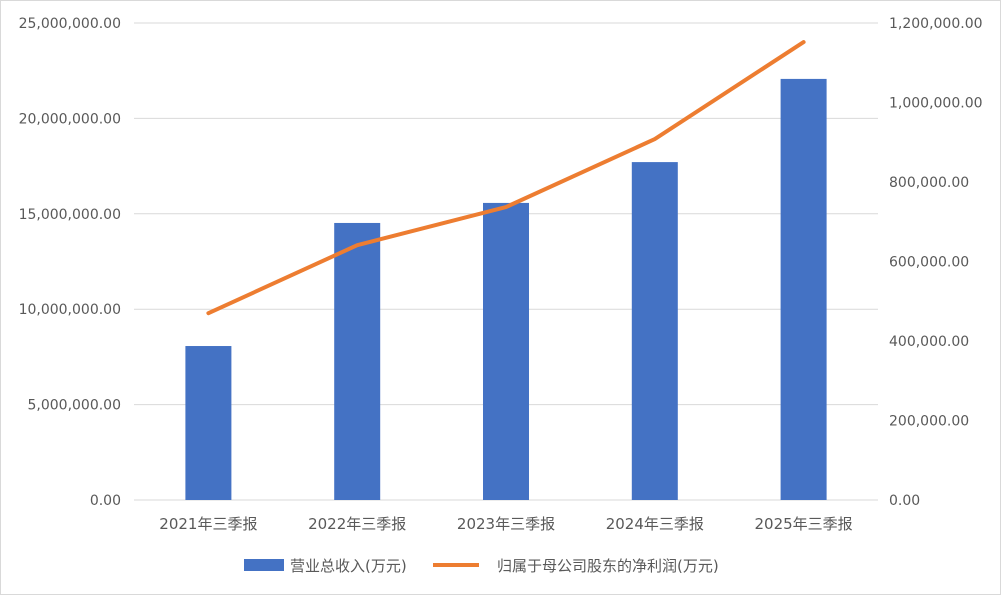 This screenshot has height=598, width=1001. I want to click on y-left-tick-label: 10,000,000.00, so click(70, 310).